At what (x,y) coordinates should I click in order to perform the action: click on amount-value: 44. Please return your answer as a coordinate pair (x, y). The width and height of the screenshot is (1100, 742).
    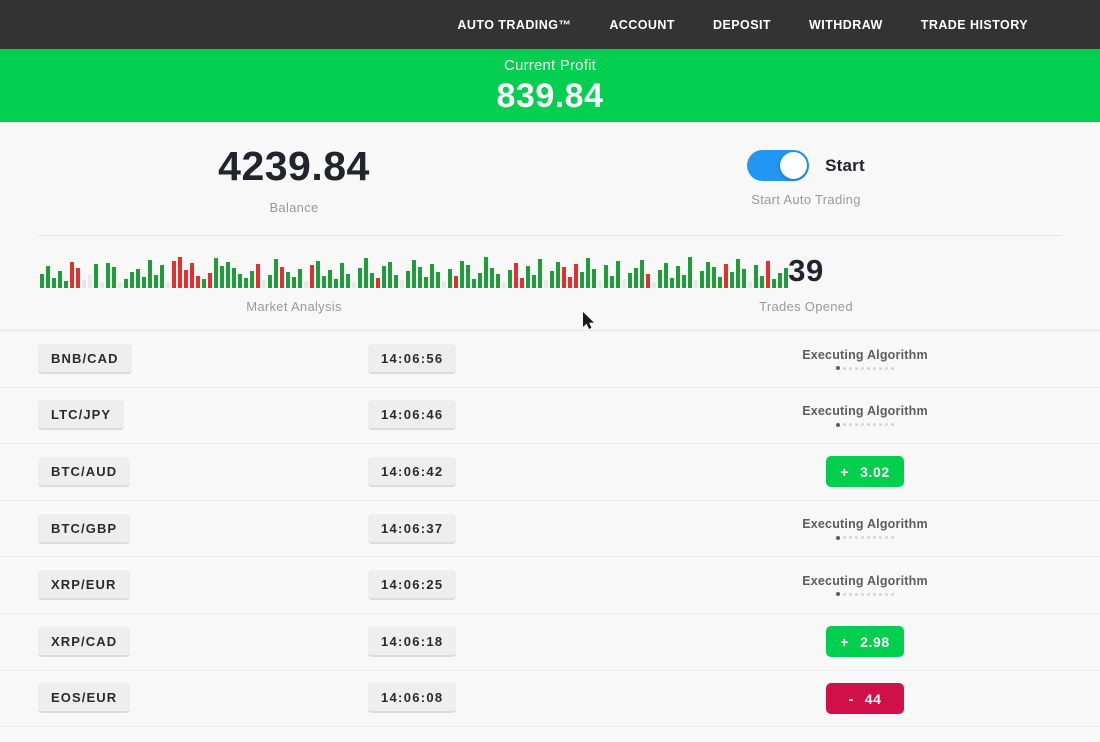
    Looking at the image, I should click on (873, 698).